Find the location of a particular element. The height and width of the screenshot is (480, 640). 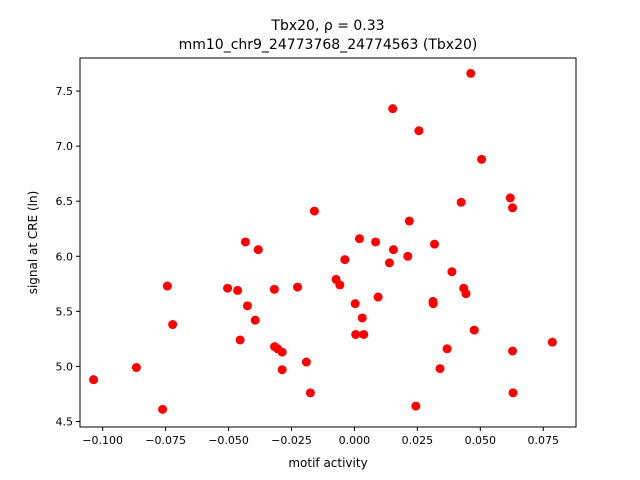

y-axis-label: signal at CRE (ln) is located at coordinates (33, 243).